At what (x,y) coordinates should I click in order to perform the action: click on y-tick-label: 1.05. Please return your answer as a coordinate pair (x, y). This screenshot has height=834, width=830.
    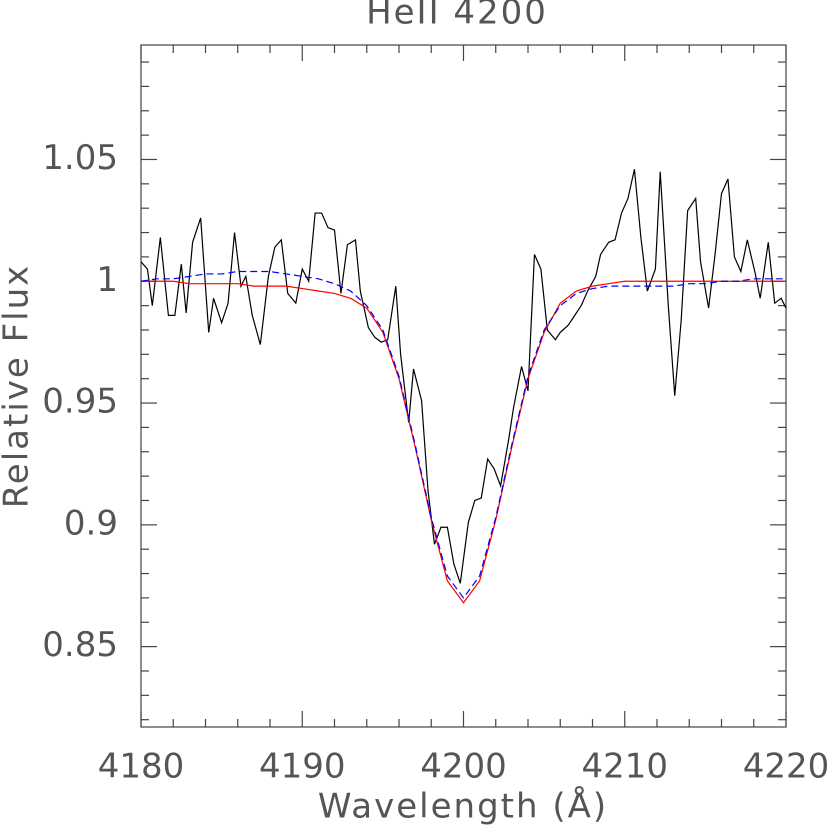
    Looking at the image, I should click on (80, 158).